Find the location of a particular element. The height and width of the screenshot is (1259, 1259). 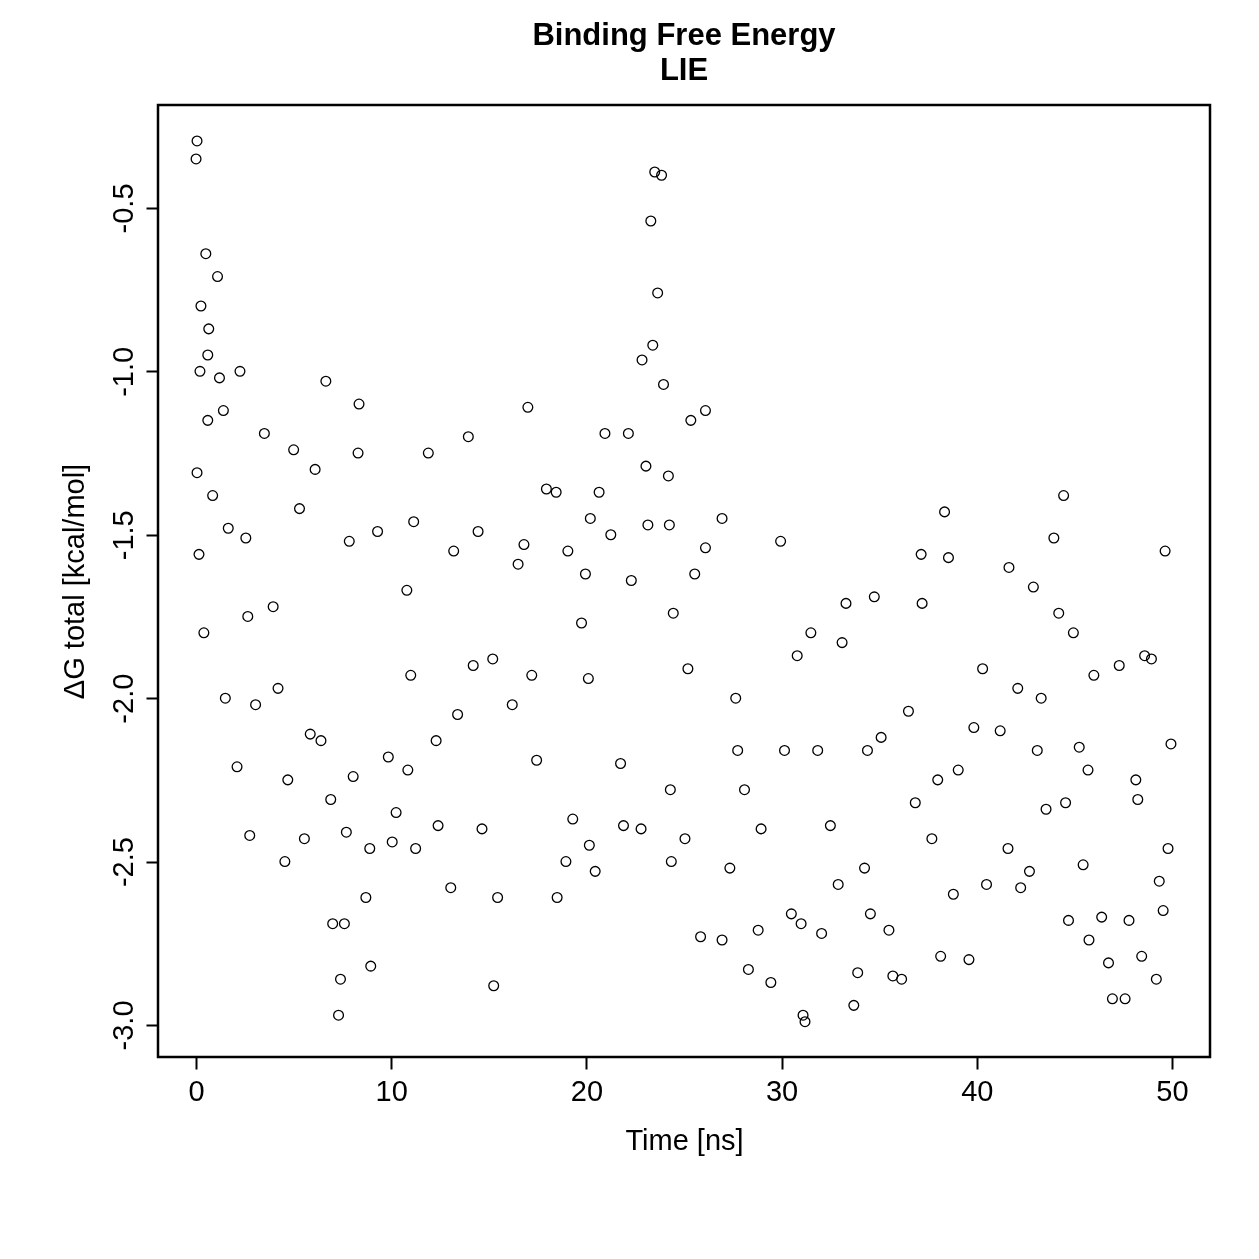

x-tick-label: 0 is located at coordinates (196, 1090).